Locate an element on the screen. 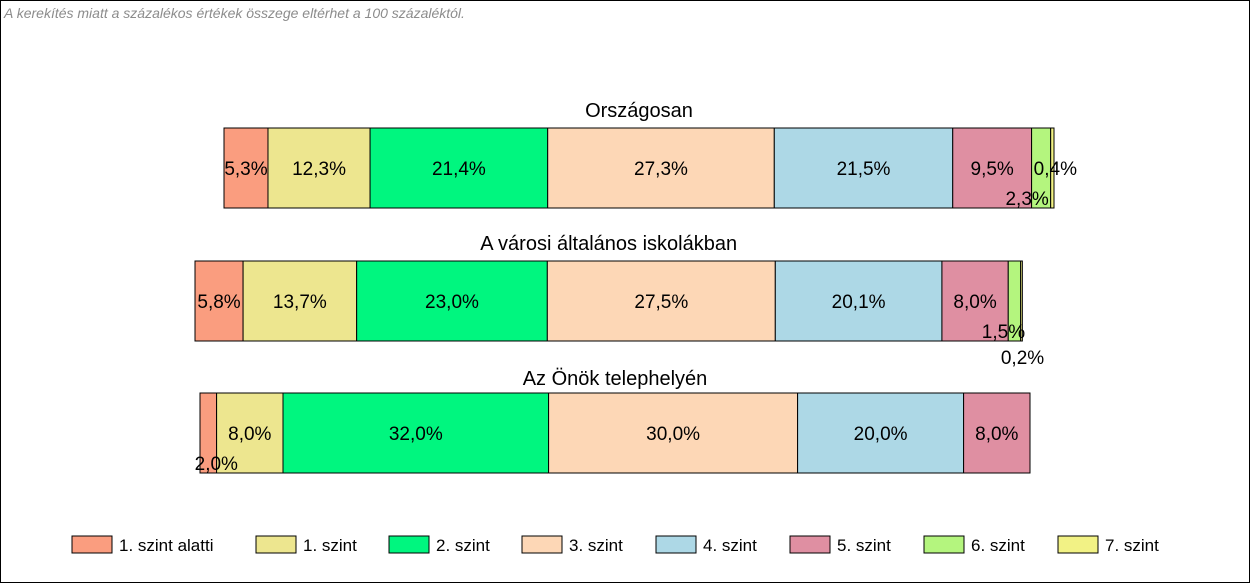  data-label: 23,0% is located at coordinates (452, 302).